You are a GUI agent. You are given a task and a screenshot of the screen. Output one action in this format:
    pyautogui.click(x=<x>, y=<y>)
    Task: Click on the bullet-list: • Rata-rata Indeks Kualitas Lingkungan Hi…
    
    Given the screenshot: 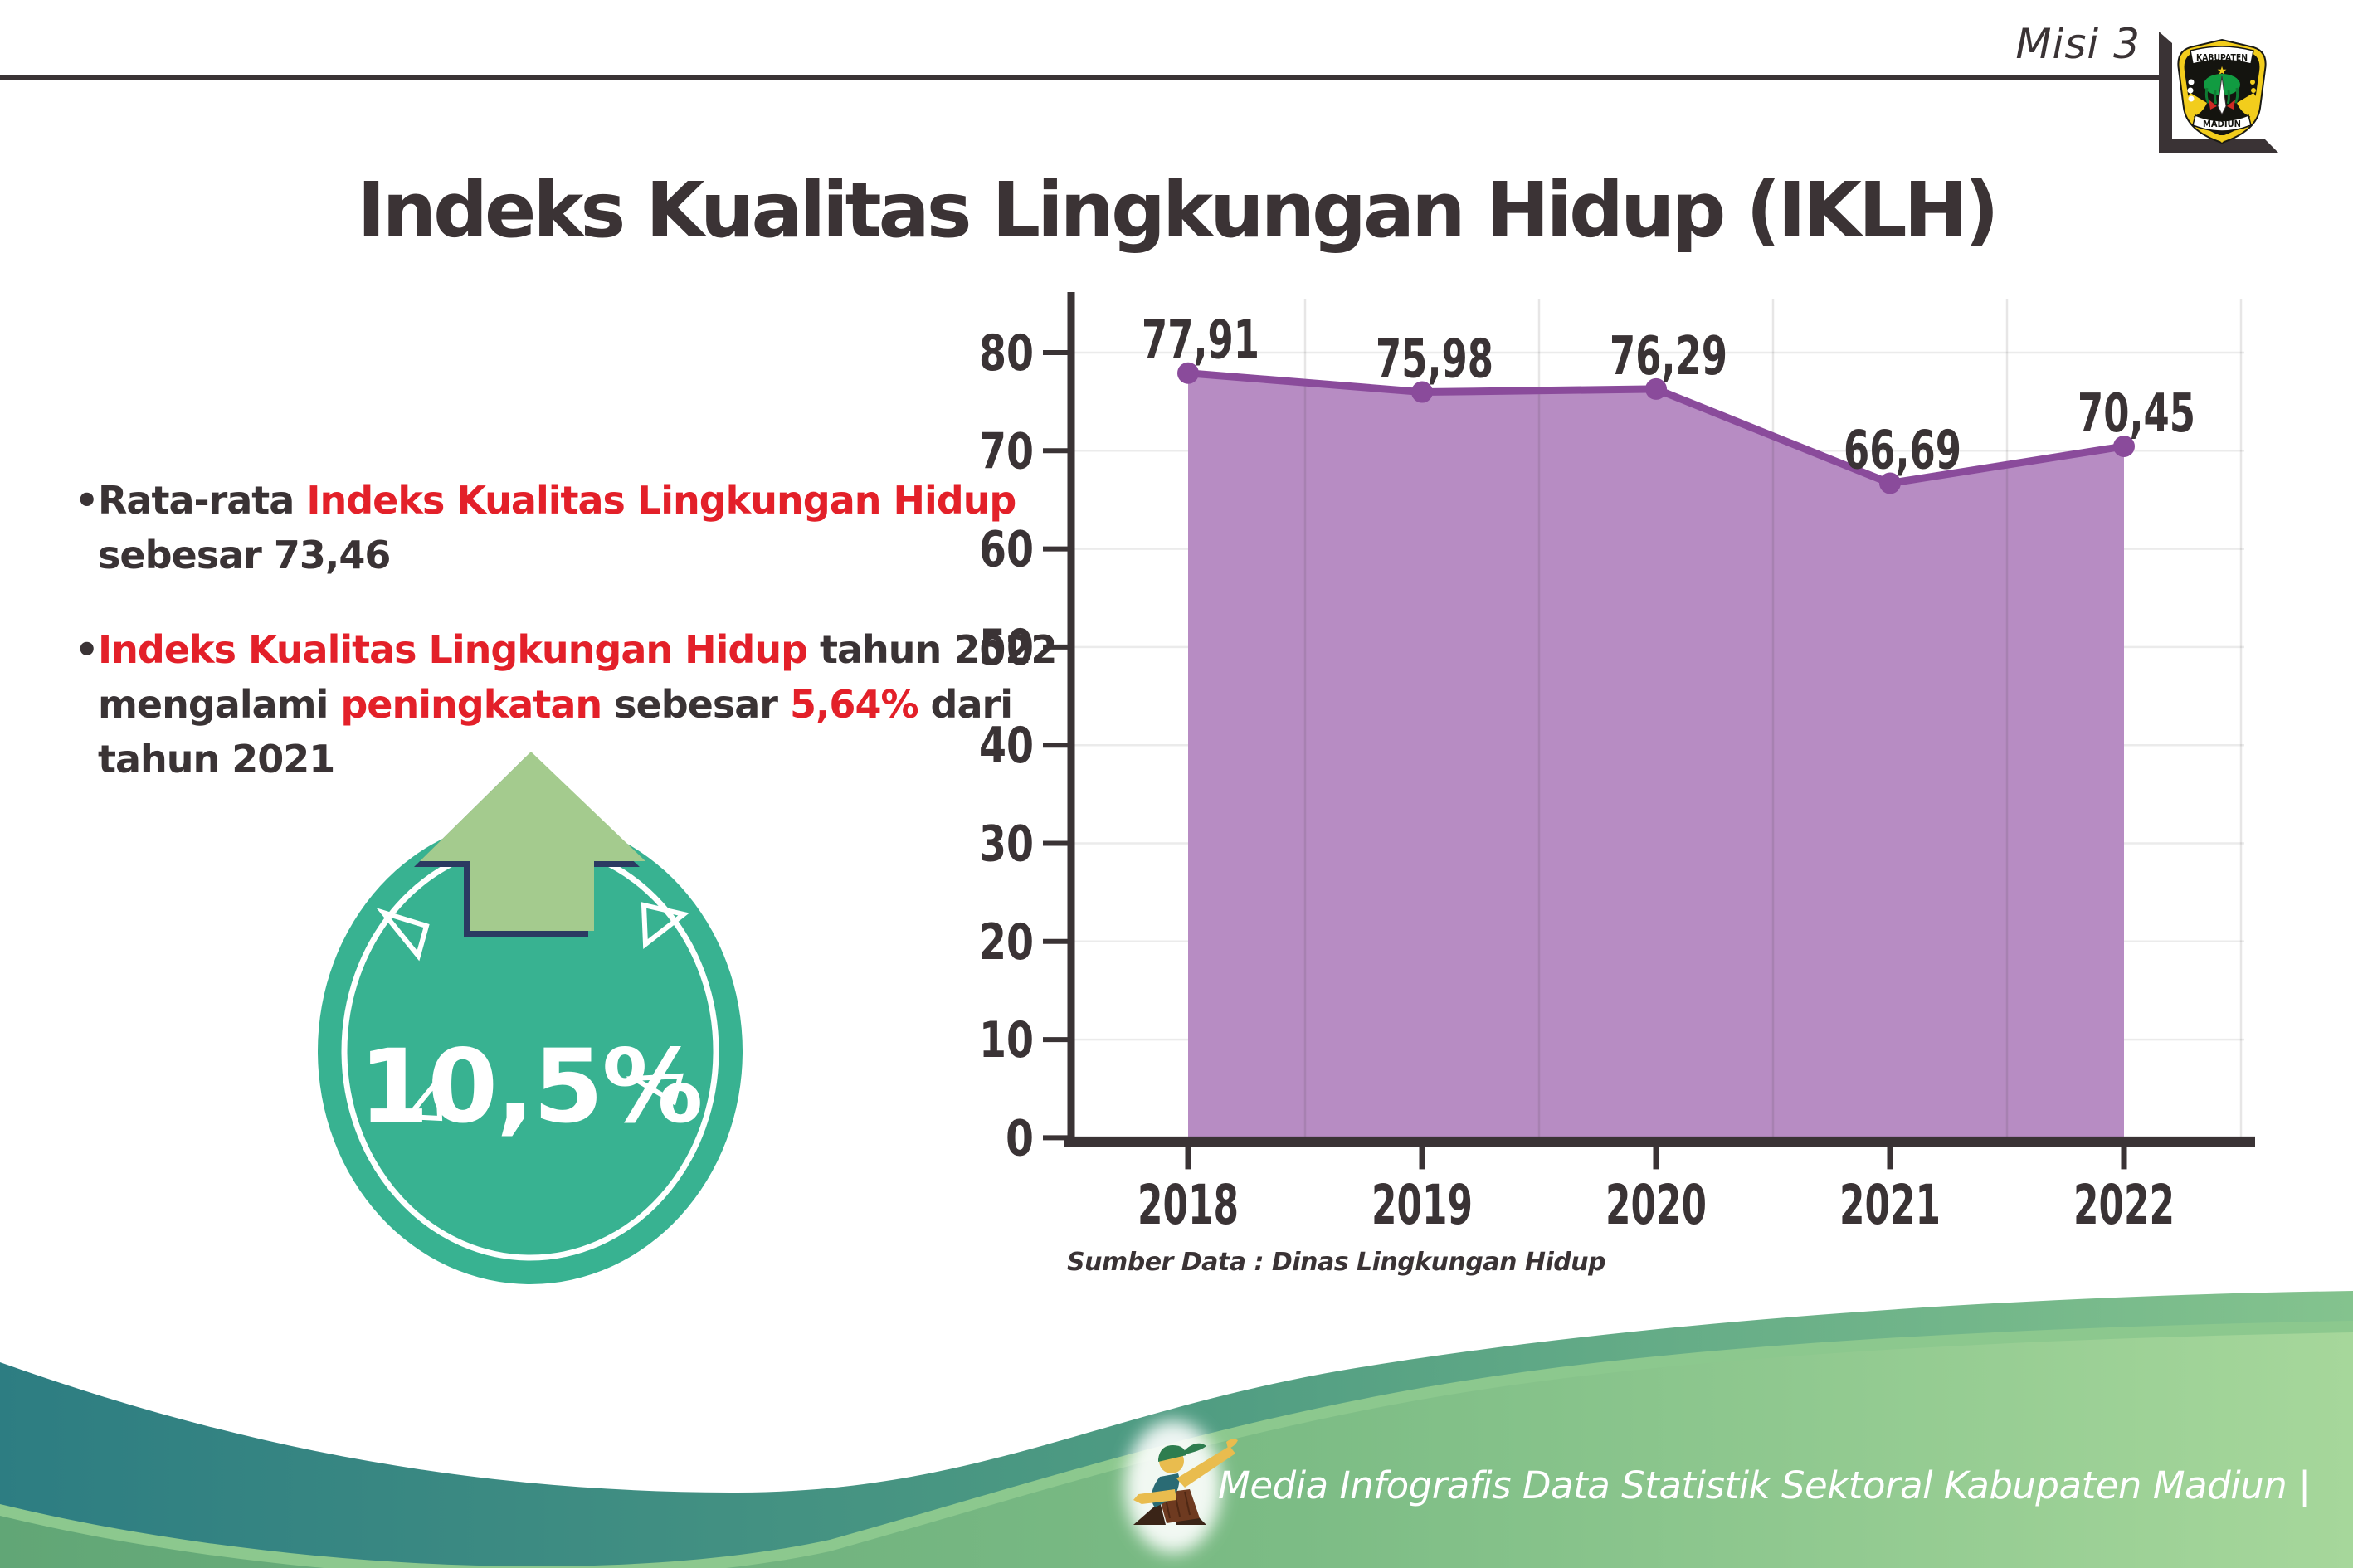 What is the action you would take?
    pyautogui.click(x=566, y=629)
    